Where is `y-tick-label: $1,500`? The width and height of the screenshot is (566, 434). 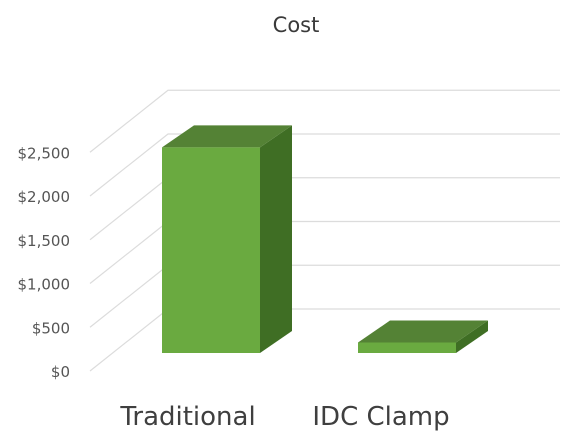
y-tick-label: $1,500 is located at coordinates (44, 241).